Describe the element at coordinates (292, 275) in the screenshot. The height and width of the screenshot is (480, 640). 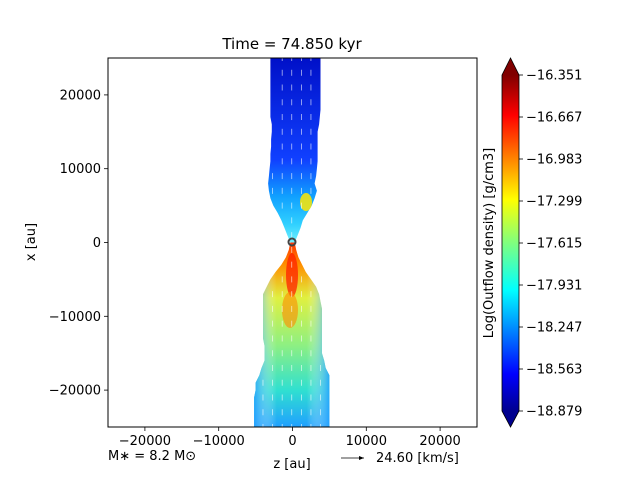
I see `lower-red-core` at that location.